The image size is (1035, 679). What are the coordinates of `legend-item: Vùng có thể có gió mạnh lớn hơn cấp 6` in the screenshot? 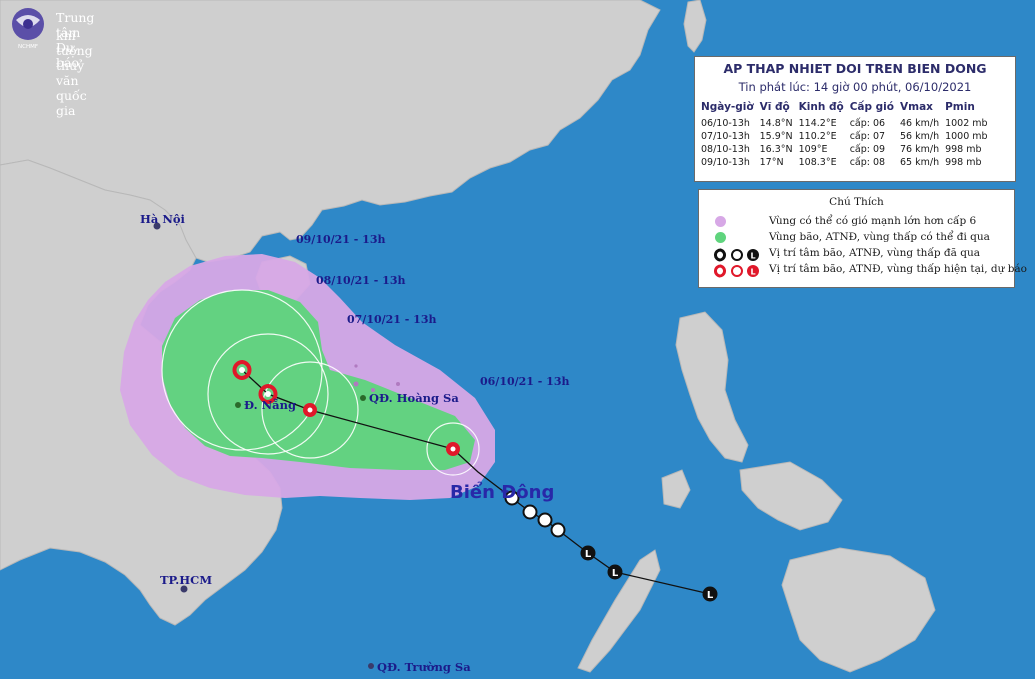 It's located at (856, 222).